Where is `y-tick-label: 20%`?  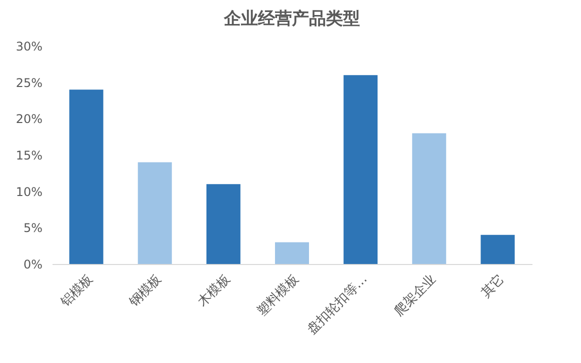 y-tick-label: 20% is located at coordinates (29, 119).